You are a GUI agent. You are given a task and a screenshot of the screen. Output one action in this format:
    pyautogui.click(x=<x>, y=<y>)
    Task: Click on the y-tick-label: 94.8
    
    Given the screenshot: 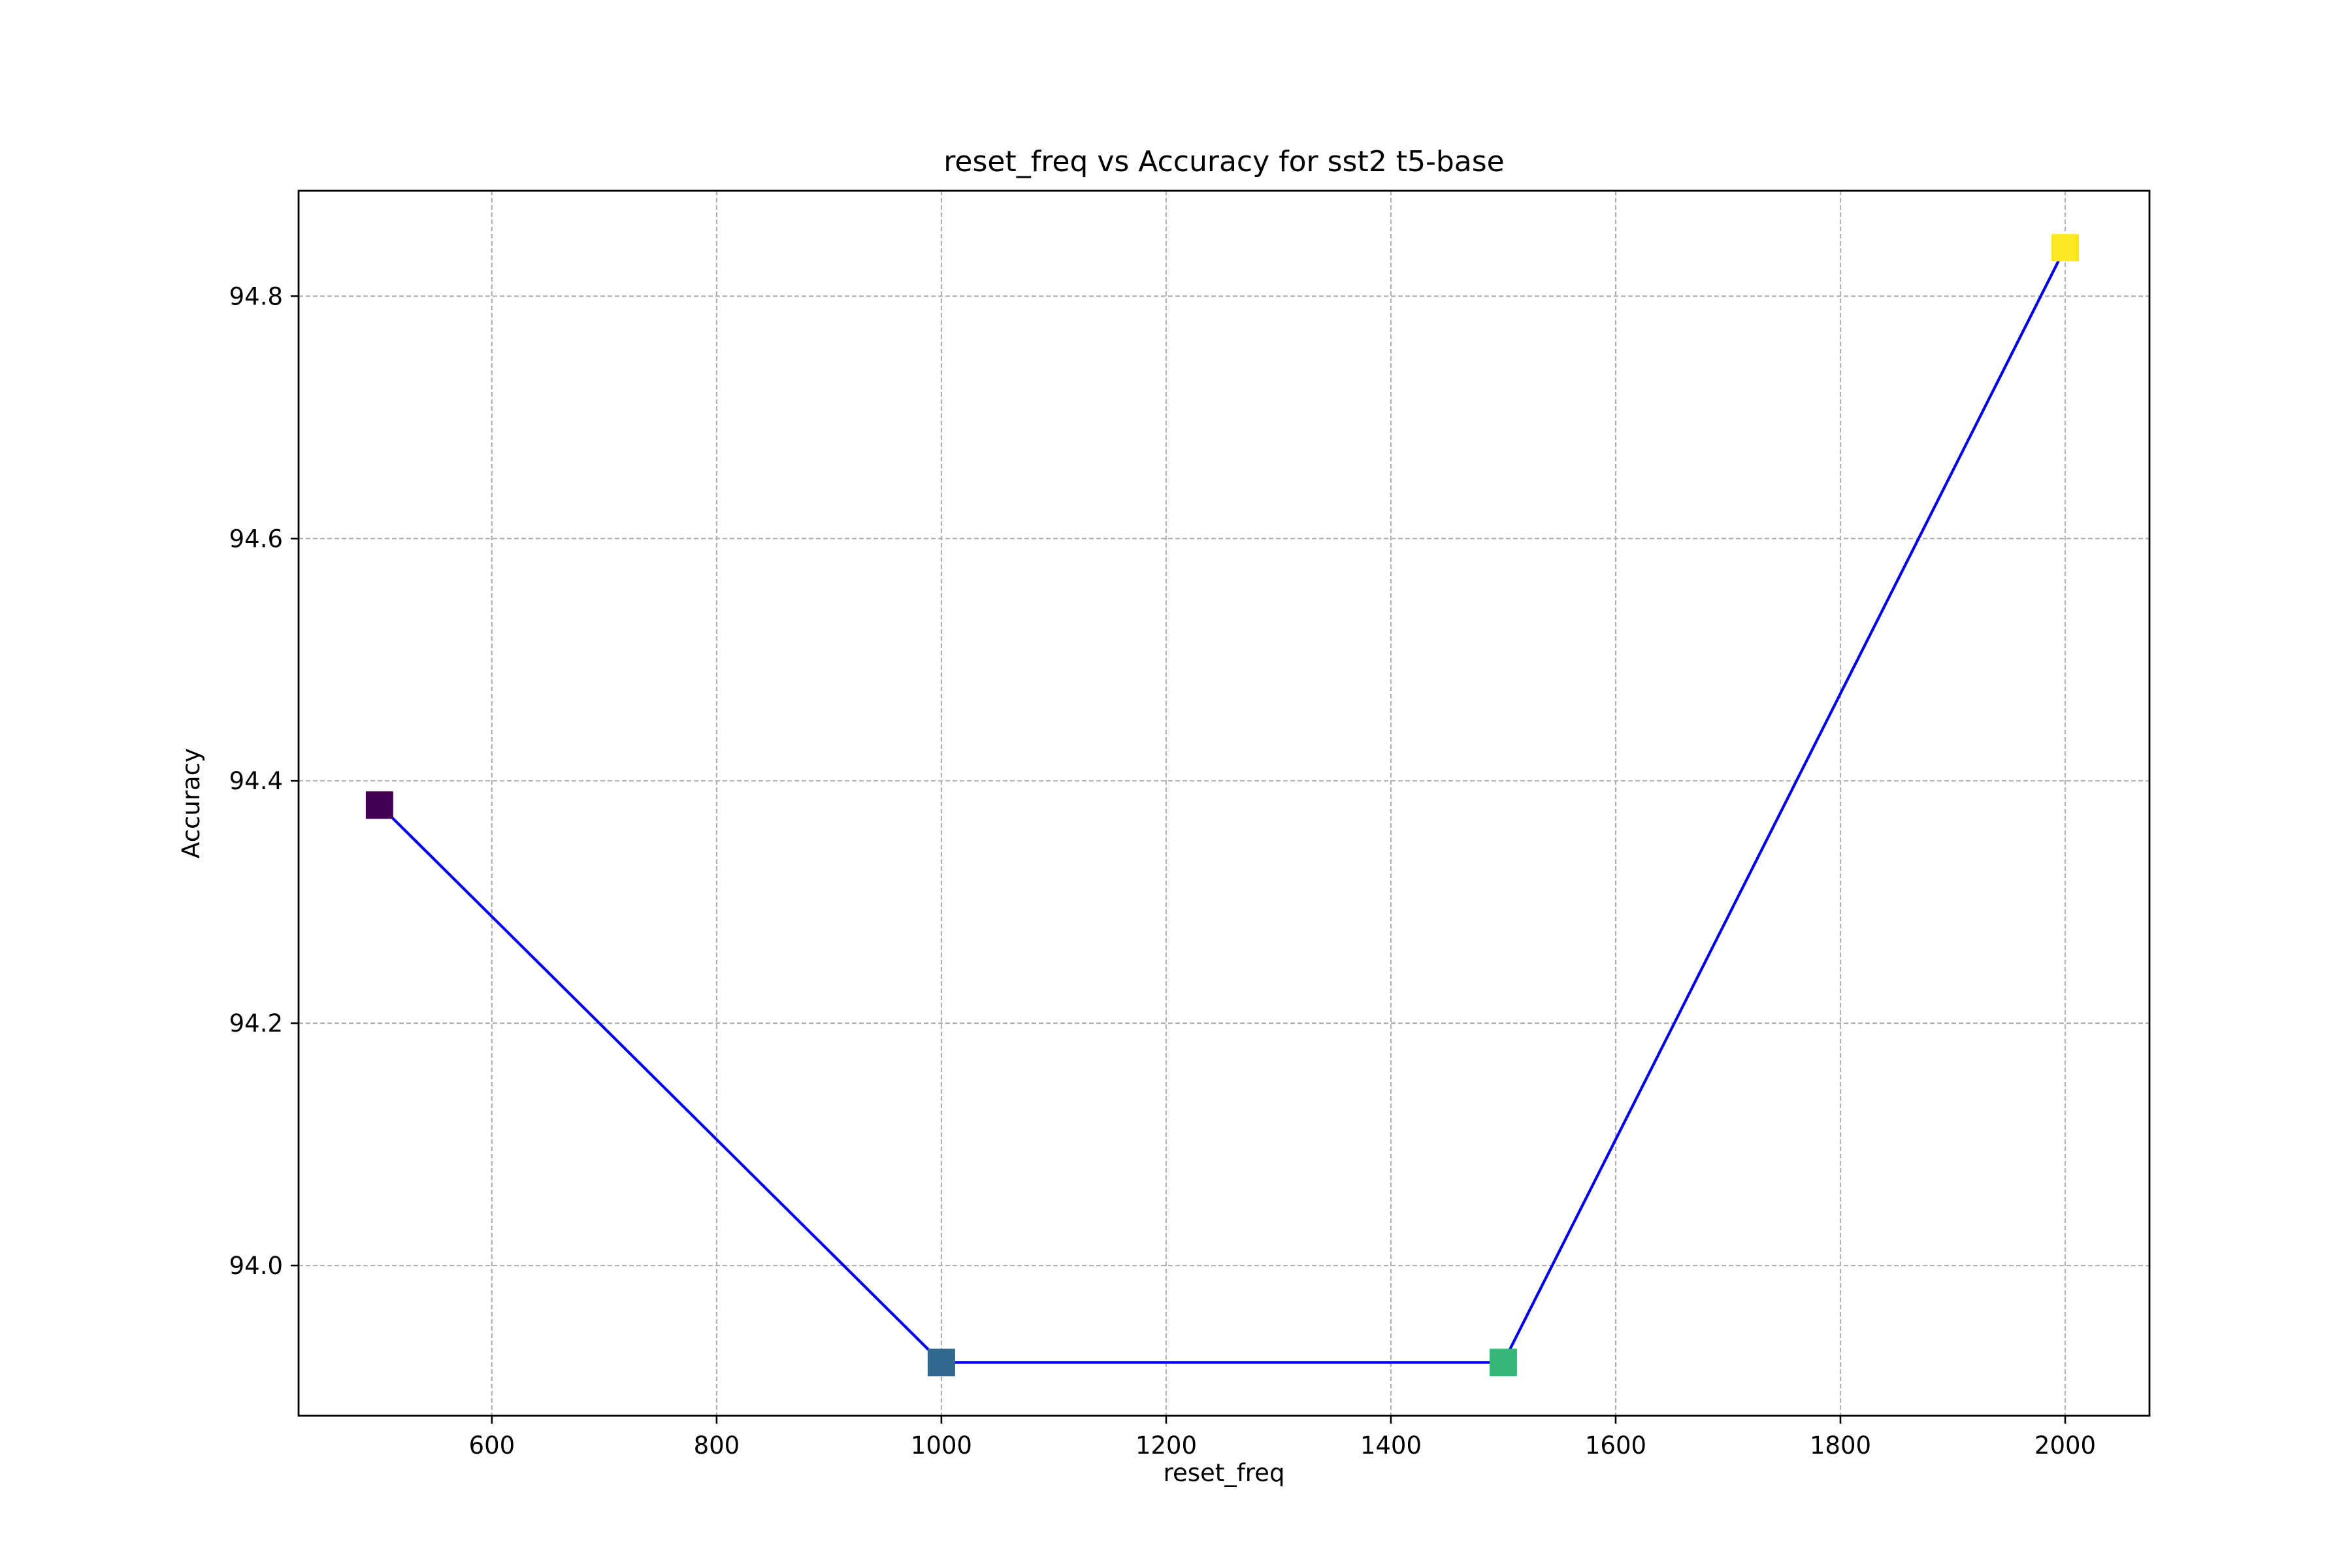 What is the action you would take?
    pyautogui.click(x=256, y=296)
    